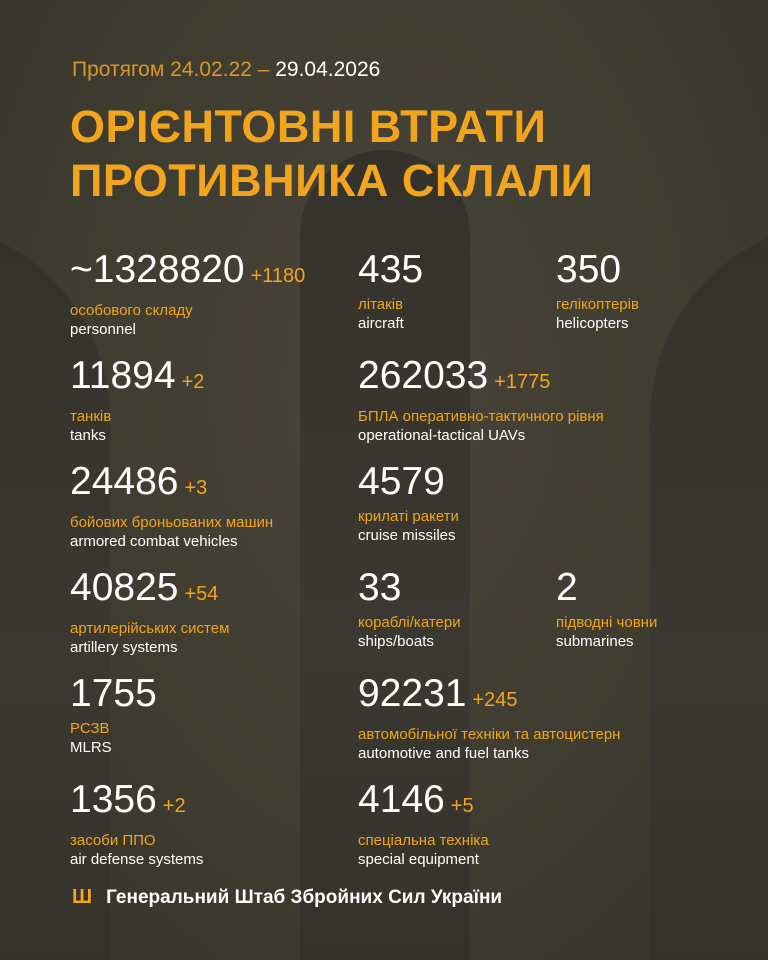  I want to click on stat-number: 4579, so click(401, 481).